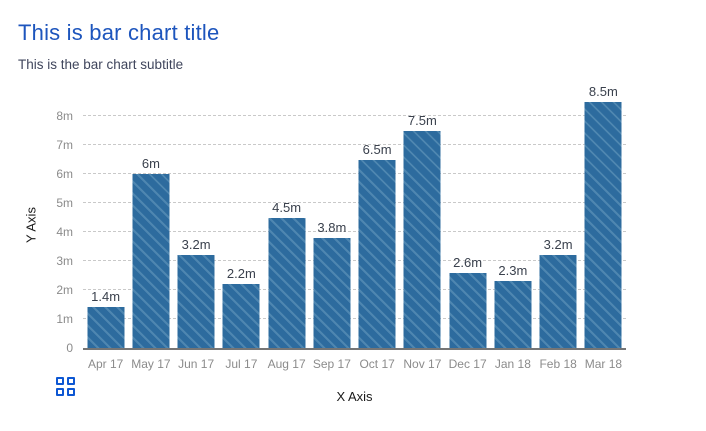 This screenshot has height=431, width=706. Describe the element at coordinates (151, 364) in the screenshot. I see `x-tick-label: May 17` at that location.